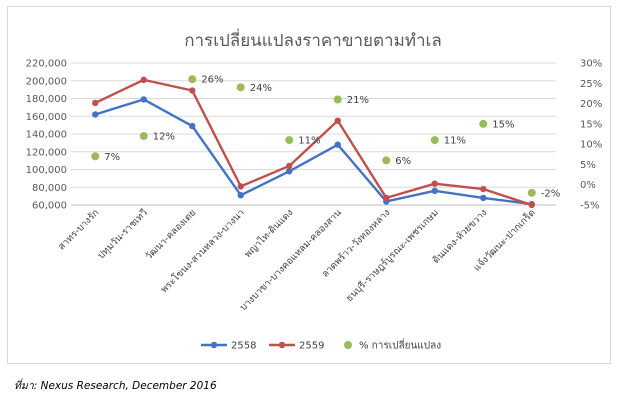  I want to click on left-tick-label: 160,000, so click(46, 117).